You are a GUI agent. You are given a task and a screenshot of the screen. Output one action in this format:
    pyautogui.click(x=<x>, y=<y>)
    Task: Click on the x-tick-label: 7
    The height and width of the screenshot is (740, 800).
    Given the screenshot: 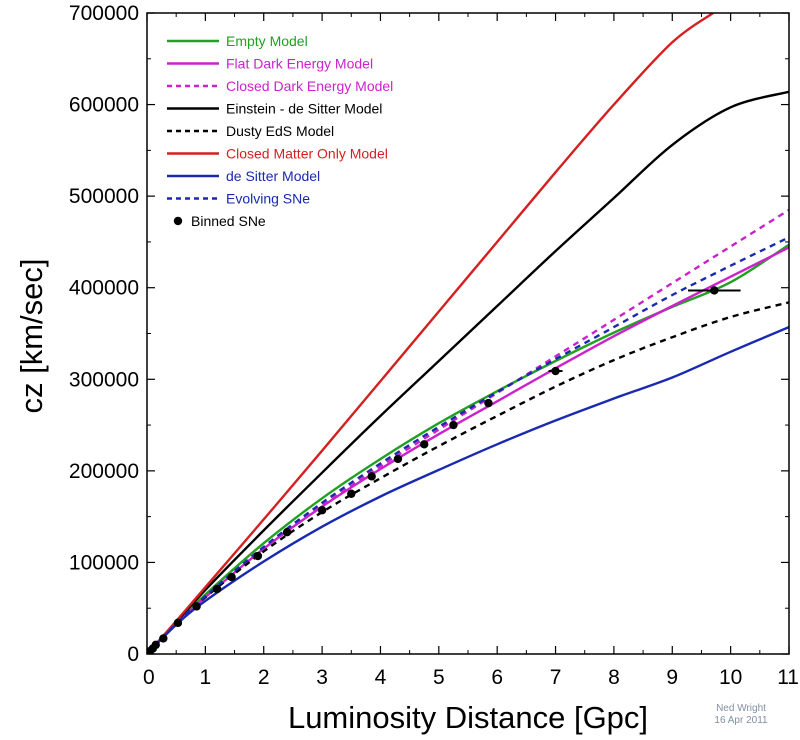 What is the action you would take?
    pyautogui.click(x=556, y=677)
    